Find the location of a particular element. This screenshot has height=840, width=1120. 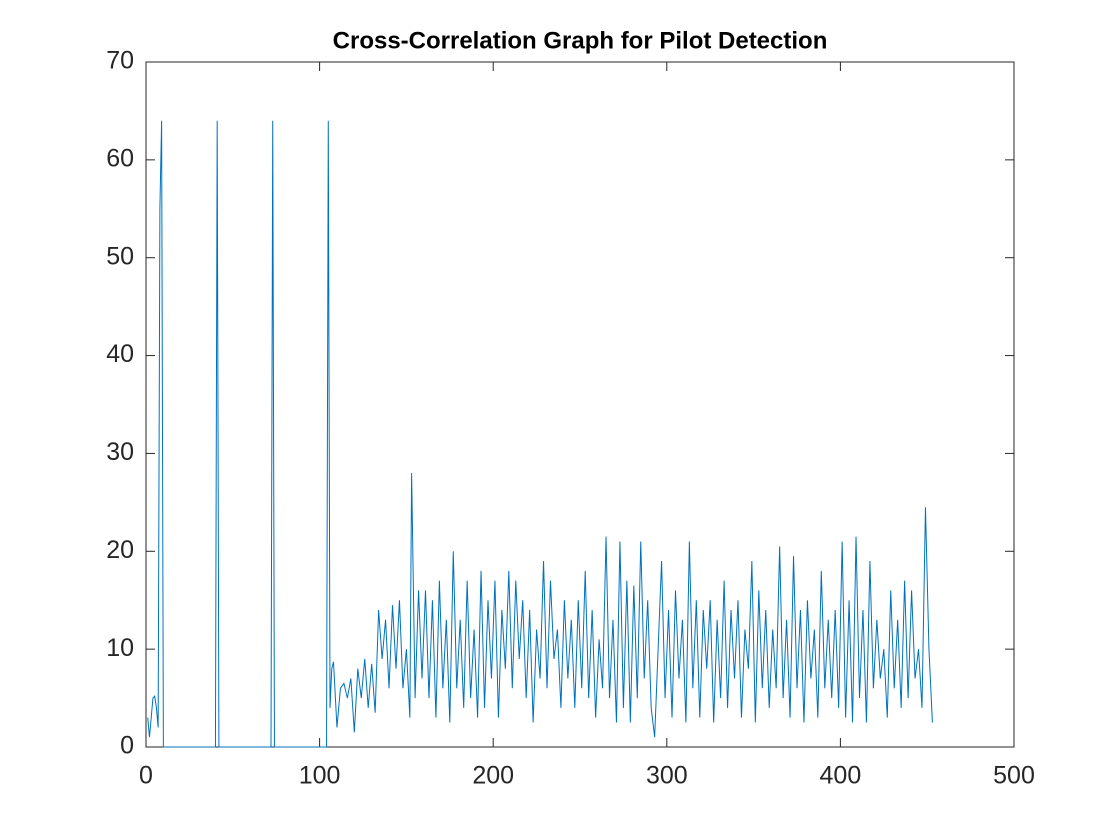

y-tick-label: 60 is located at coordinates (120, 158).